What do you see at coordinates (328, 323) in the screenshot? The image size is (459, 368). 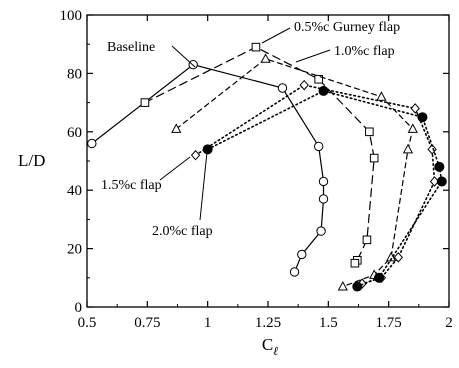 I see `x-tick-label: 1.5` at bounding box center [328, 323].